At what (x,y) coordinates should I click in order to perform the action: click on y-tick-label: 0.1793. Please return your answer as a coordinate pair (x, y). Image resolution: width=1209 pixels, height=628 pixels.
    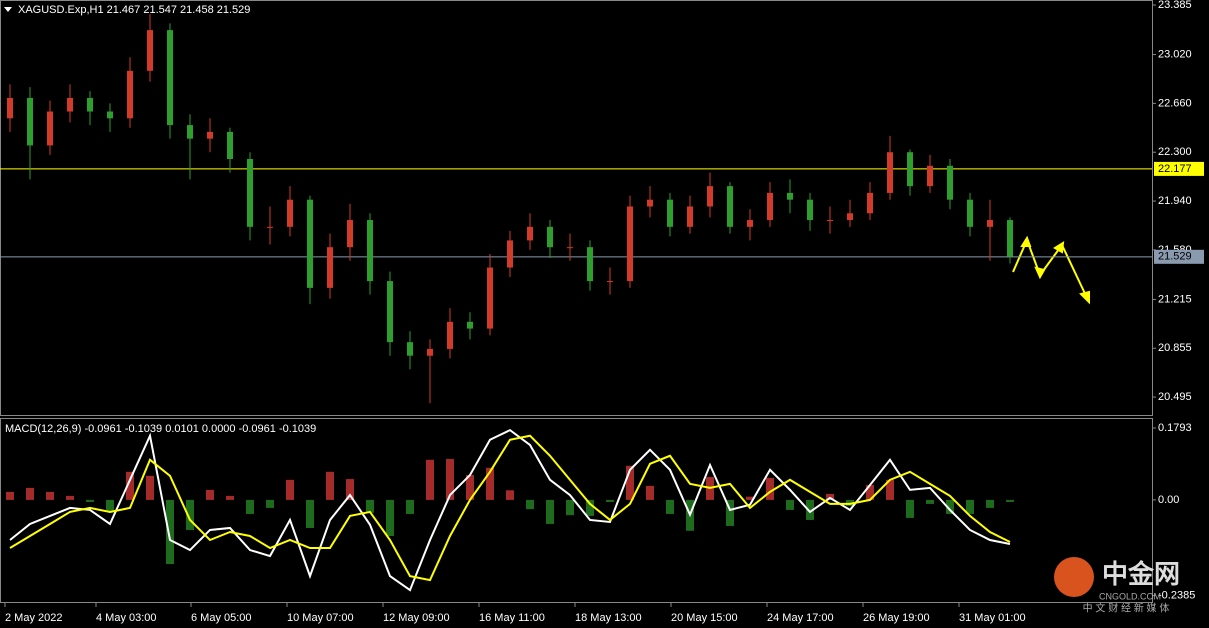
    Looking at the image, I should click on (1175, 428).